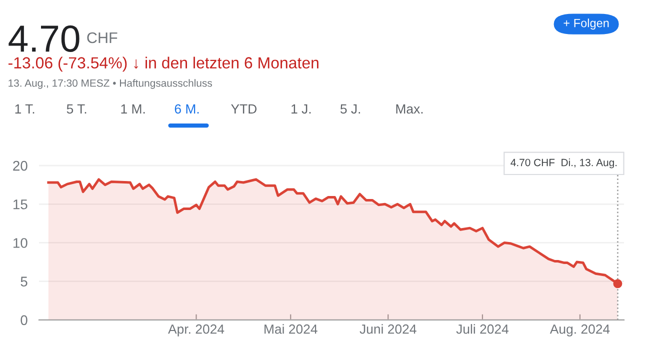 This screenshot has height=344, width=650. Describe the element at coordinates (482, 329) in the screenshot. I see `x-tick-label: Juli 2024` at that location.